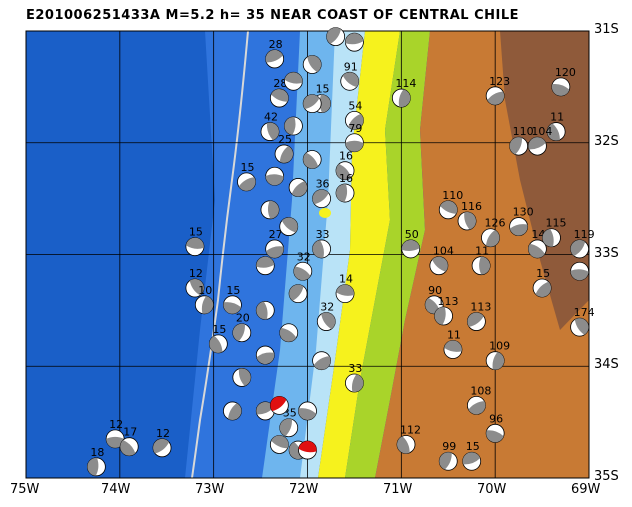 This screenshot has width=632, height=507. I want to click on focal-mechanism: 27, so click(275, 243).